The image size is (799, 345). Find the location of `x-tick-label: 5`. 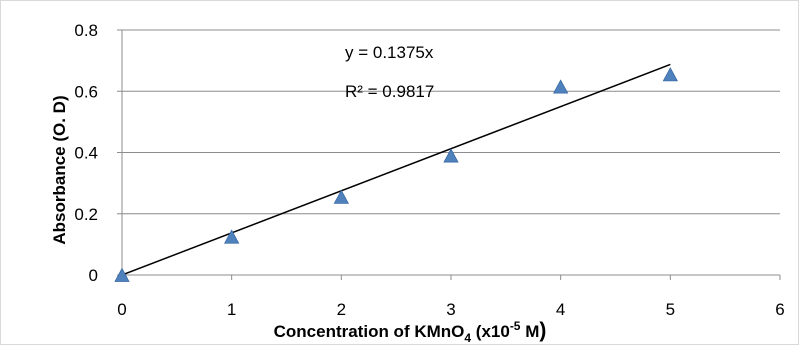

x-tick-label: 5 is located at coordinates (670, 309).